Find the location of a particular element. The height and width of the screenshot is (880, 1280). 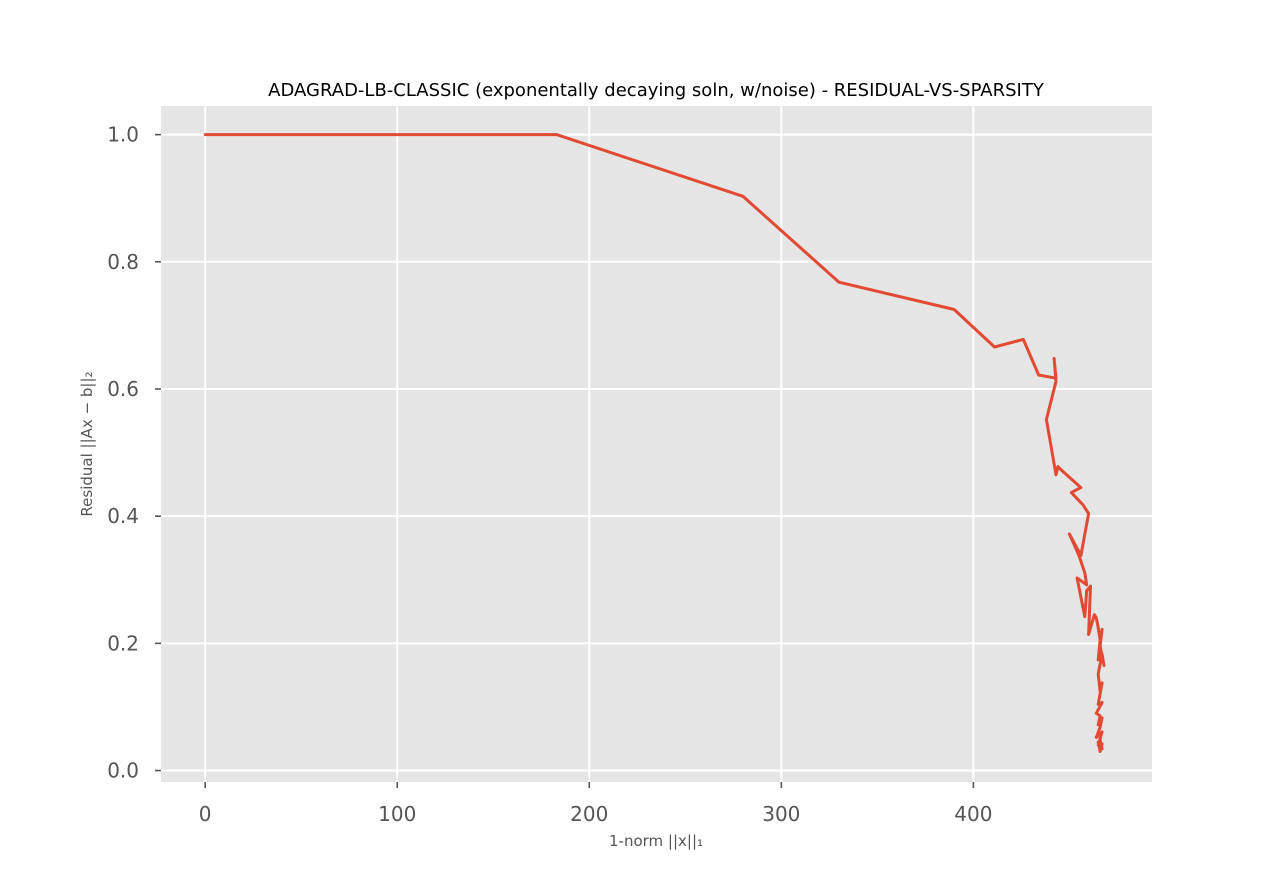

y-tick-label: 0.0 is located at coordinates (123, 771).